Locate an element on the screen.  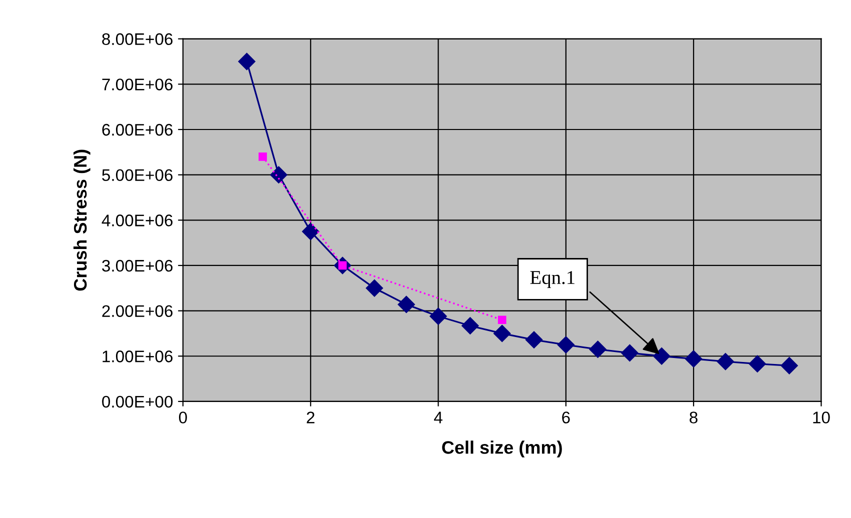
y-tick-label: 4.00E+06 is located at coordinates (137, 220).